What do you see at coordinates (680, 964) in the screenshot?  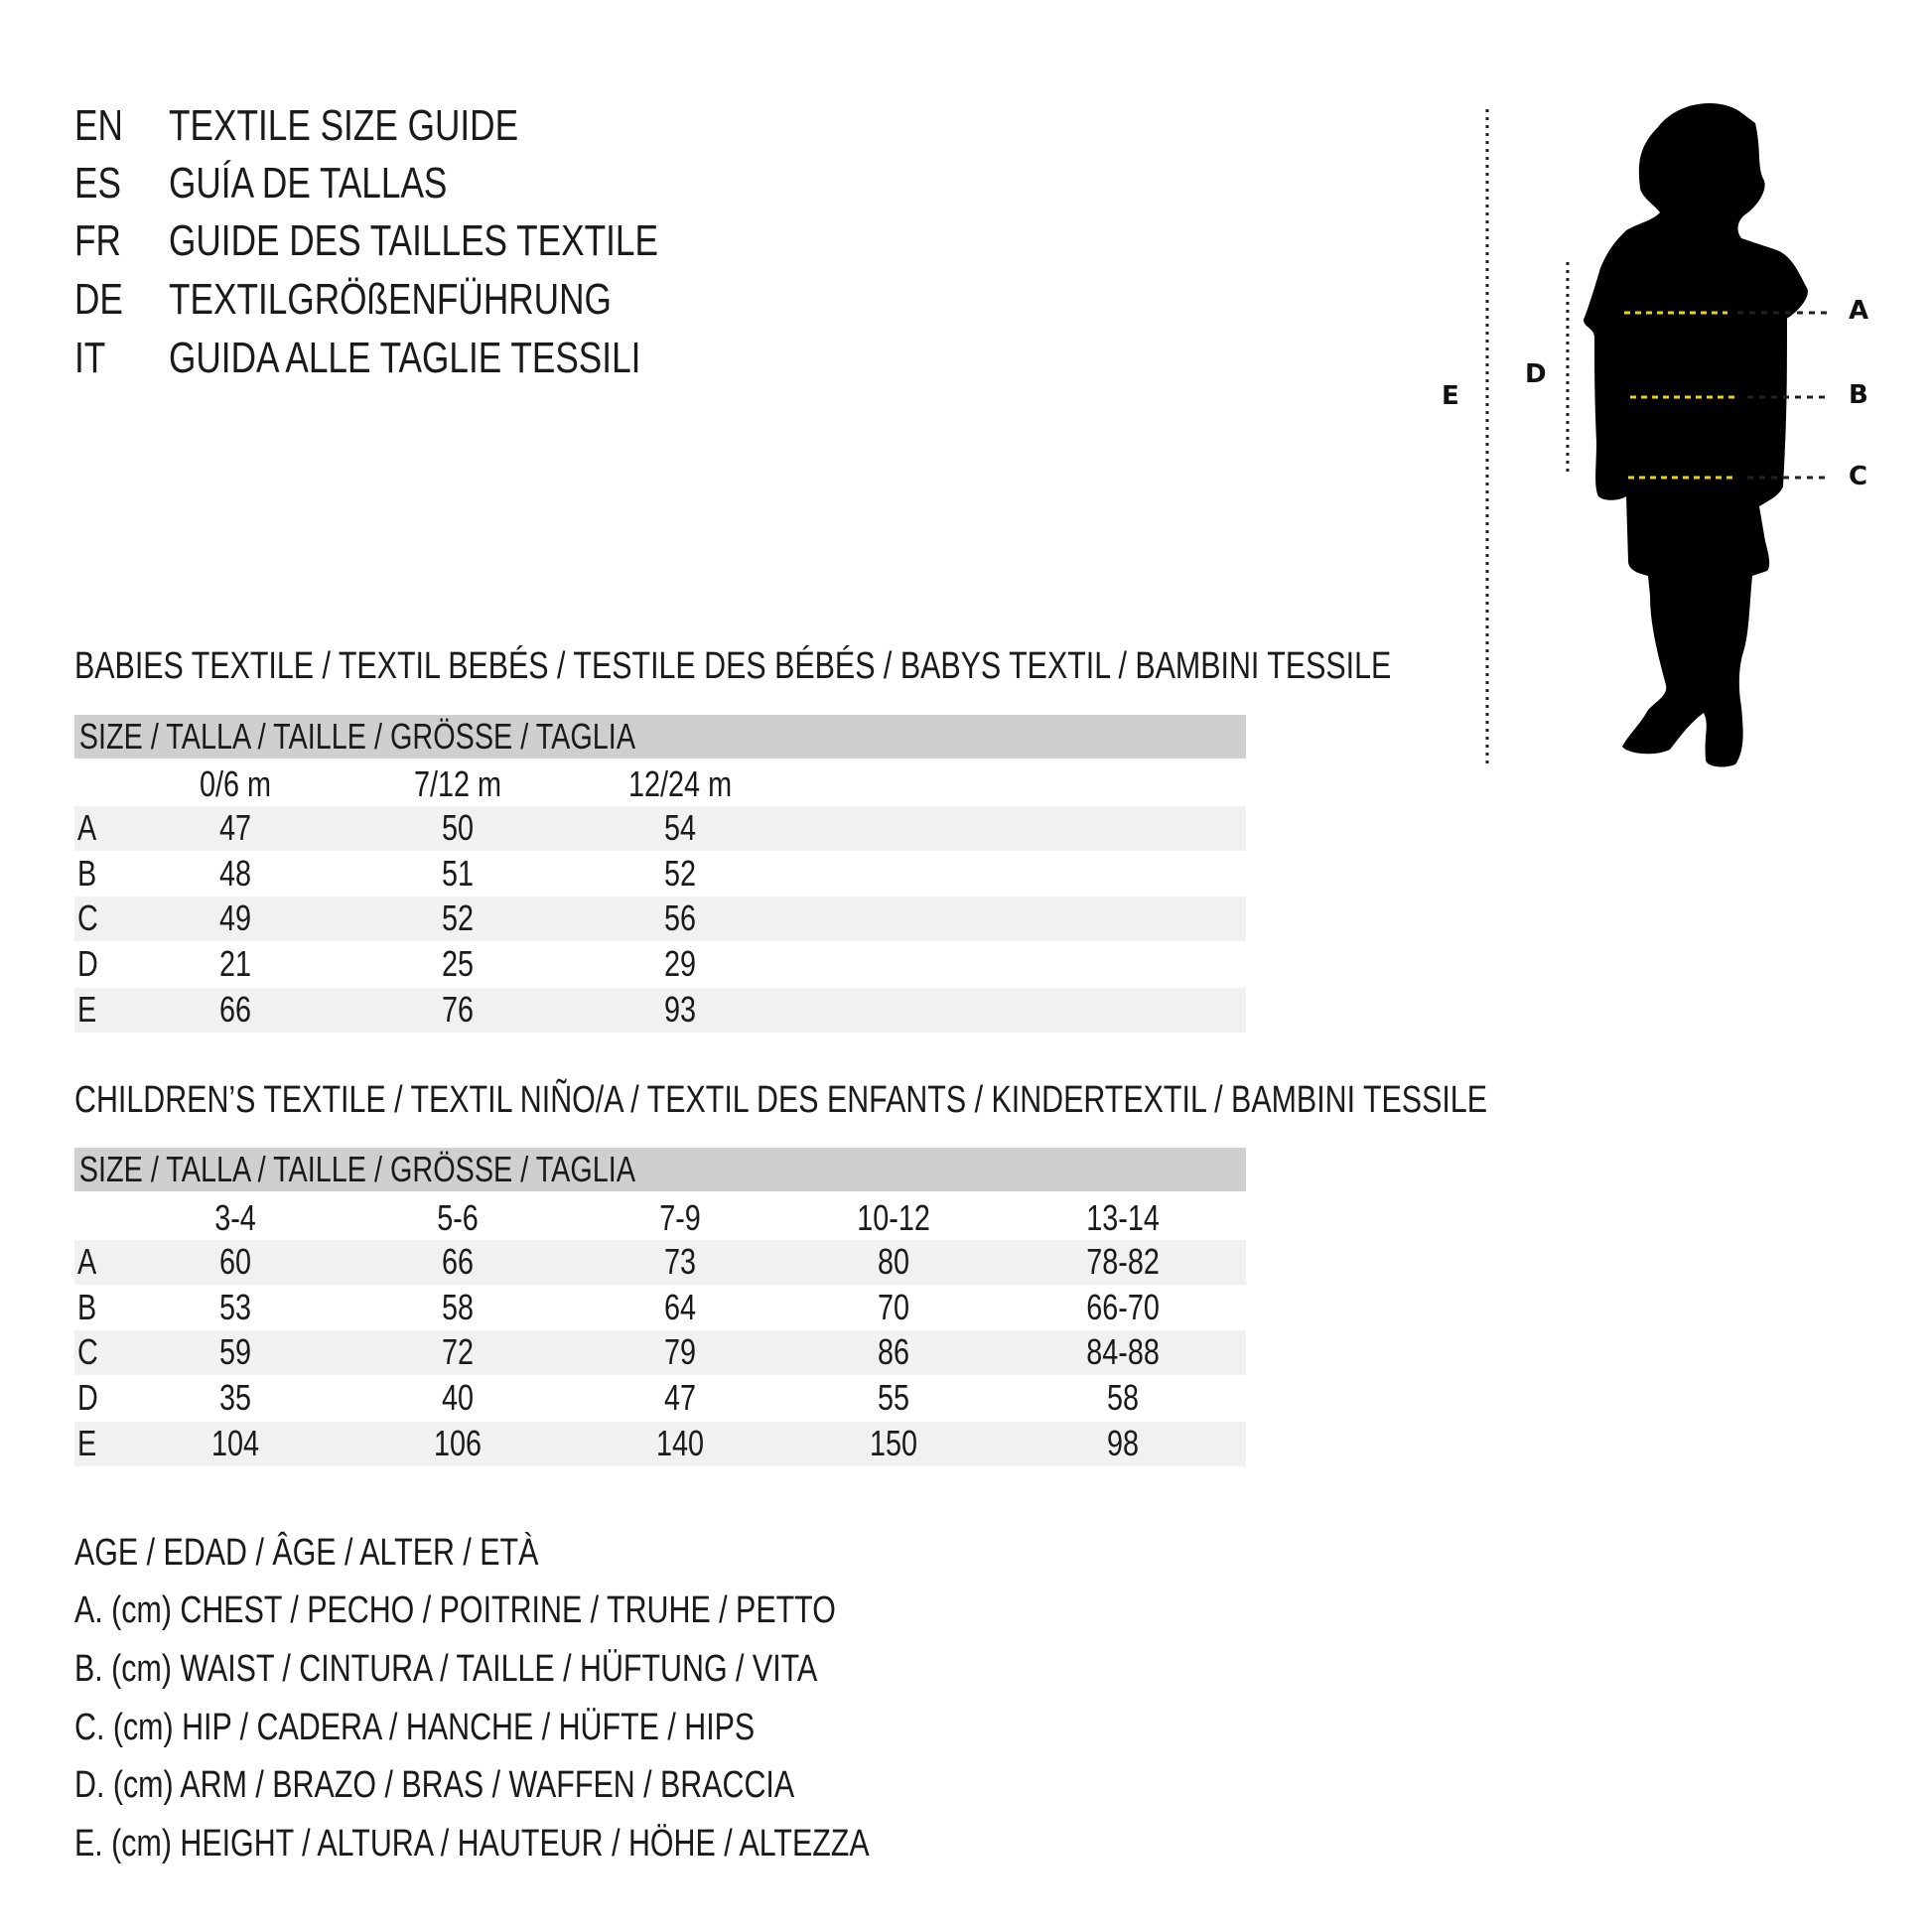 I see `babies-cell: 29` at bounding box center [680, 964].